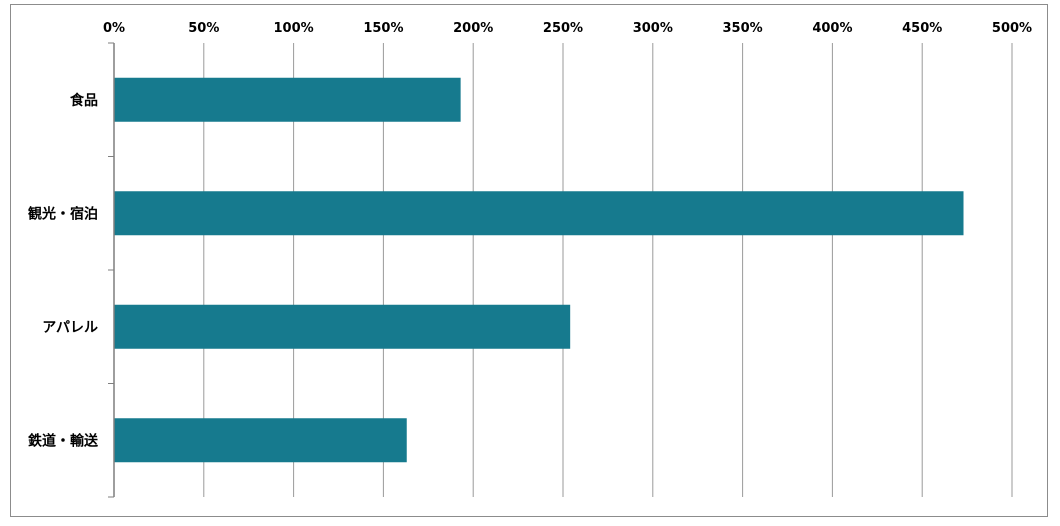 The width and height of the screenshot is (1060, 526). What do you see at coordinates (922, 28) in the screenshot?
I see `x-tick-label: 450%` at bounding box center [922, 28].